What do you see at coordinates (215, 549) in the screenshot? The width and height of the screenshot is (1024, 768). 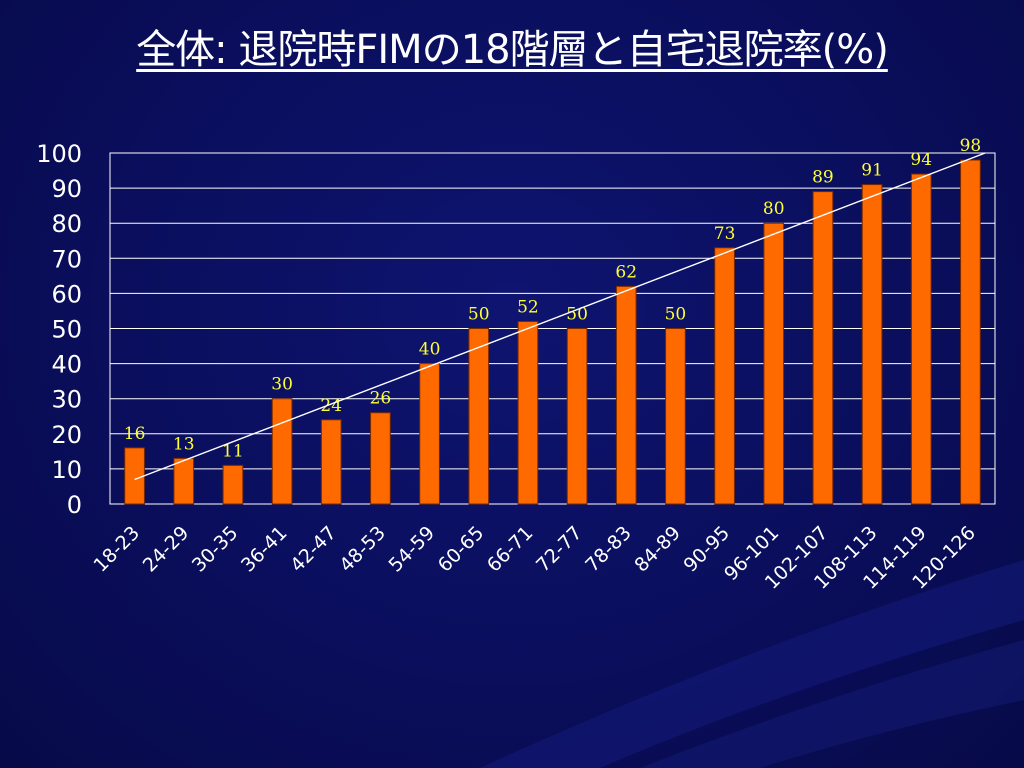 I see `x-tick-label: 30-35` at bounding box center [215, 549].